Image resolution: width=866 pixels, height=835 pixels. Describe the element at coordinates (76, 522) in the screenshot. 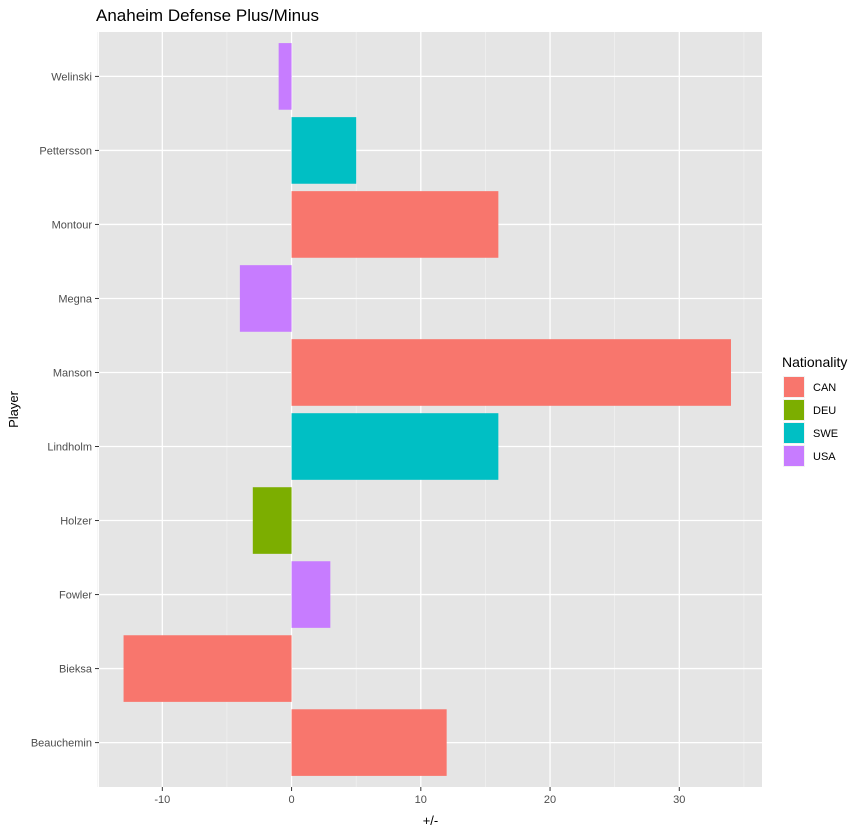

I see `y-tick-label: Holzer` at that location.